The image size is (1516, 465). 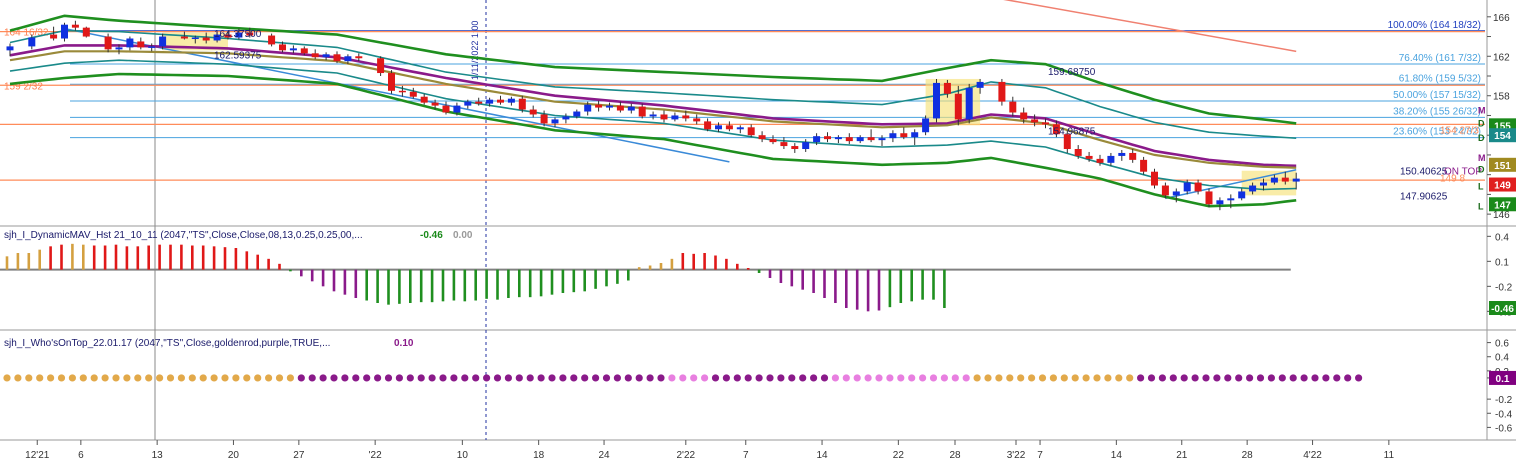 I want to click on histogram-badge: -0.46, so click(x=1502, y=308).